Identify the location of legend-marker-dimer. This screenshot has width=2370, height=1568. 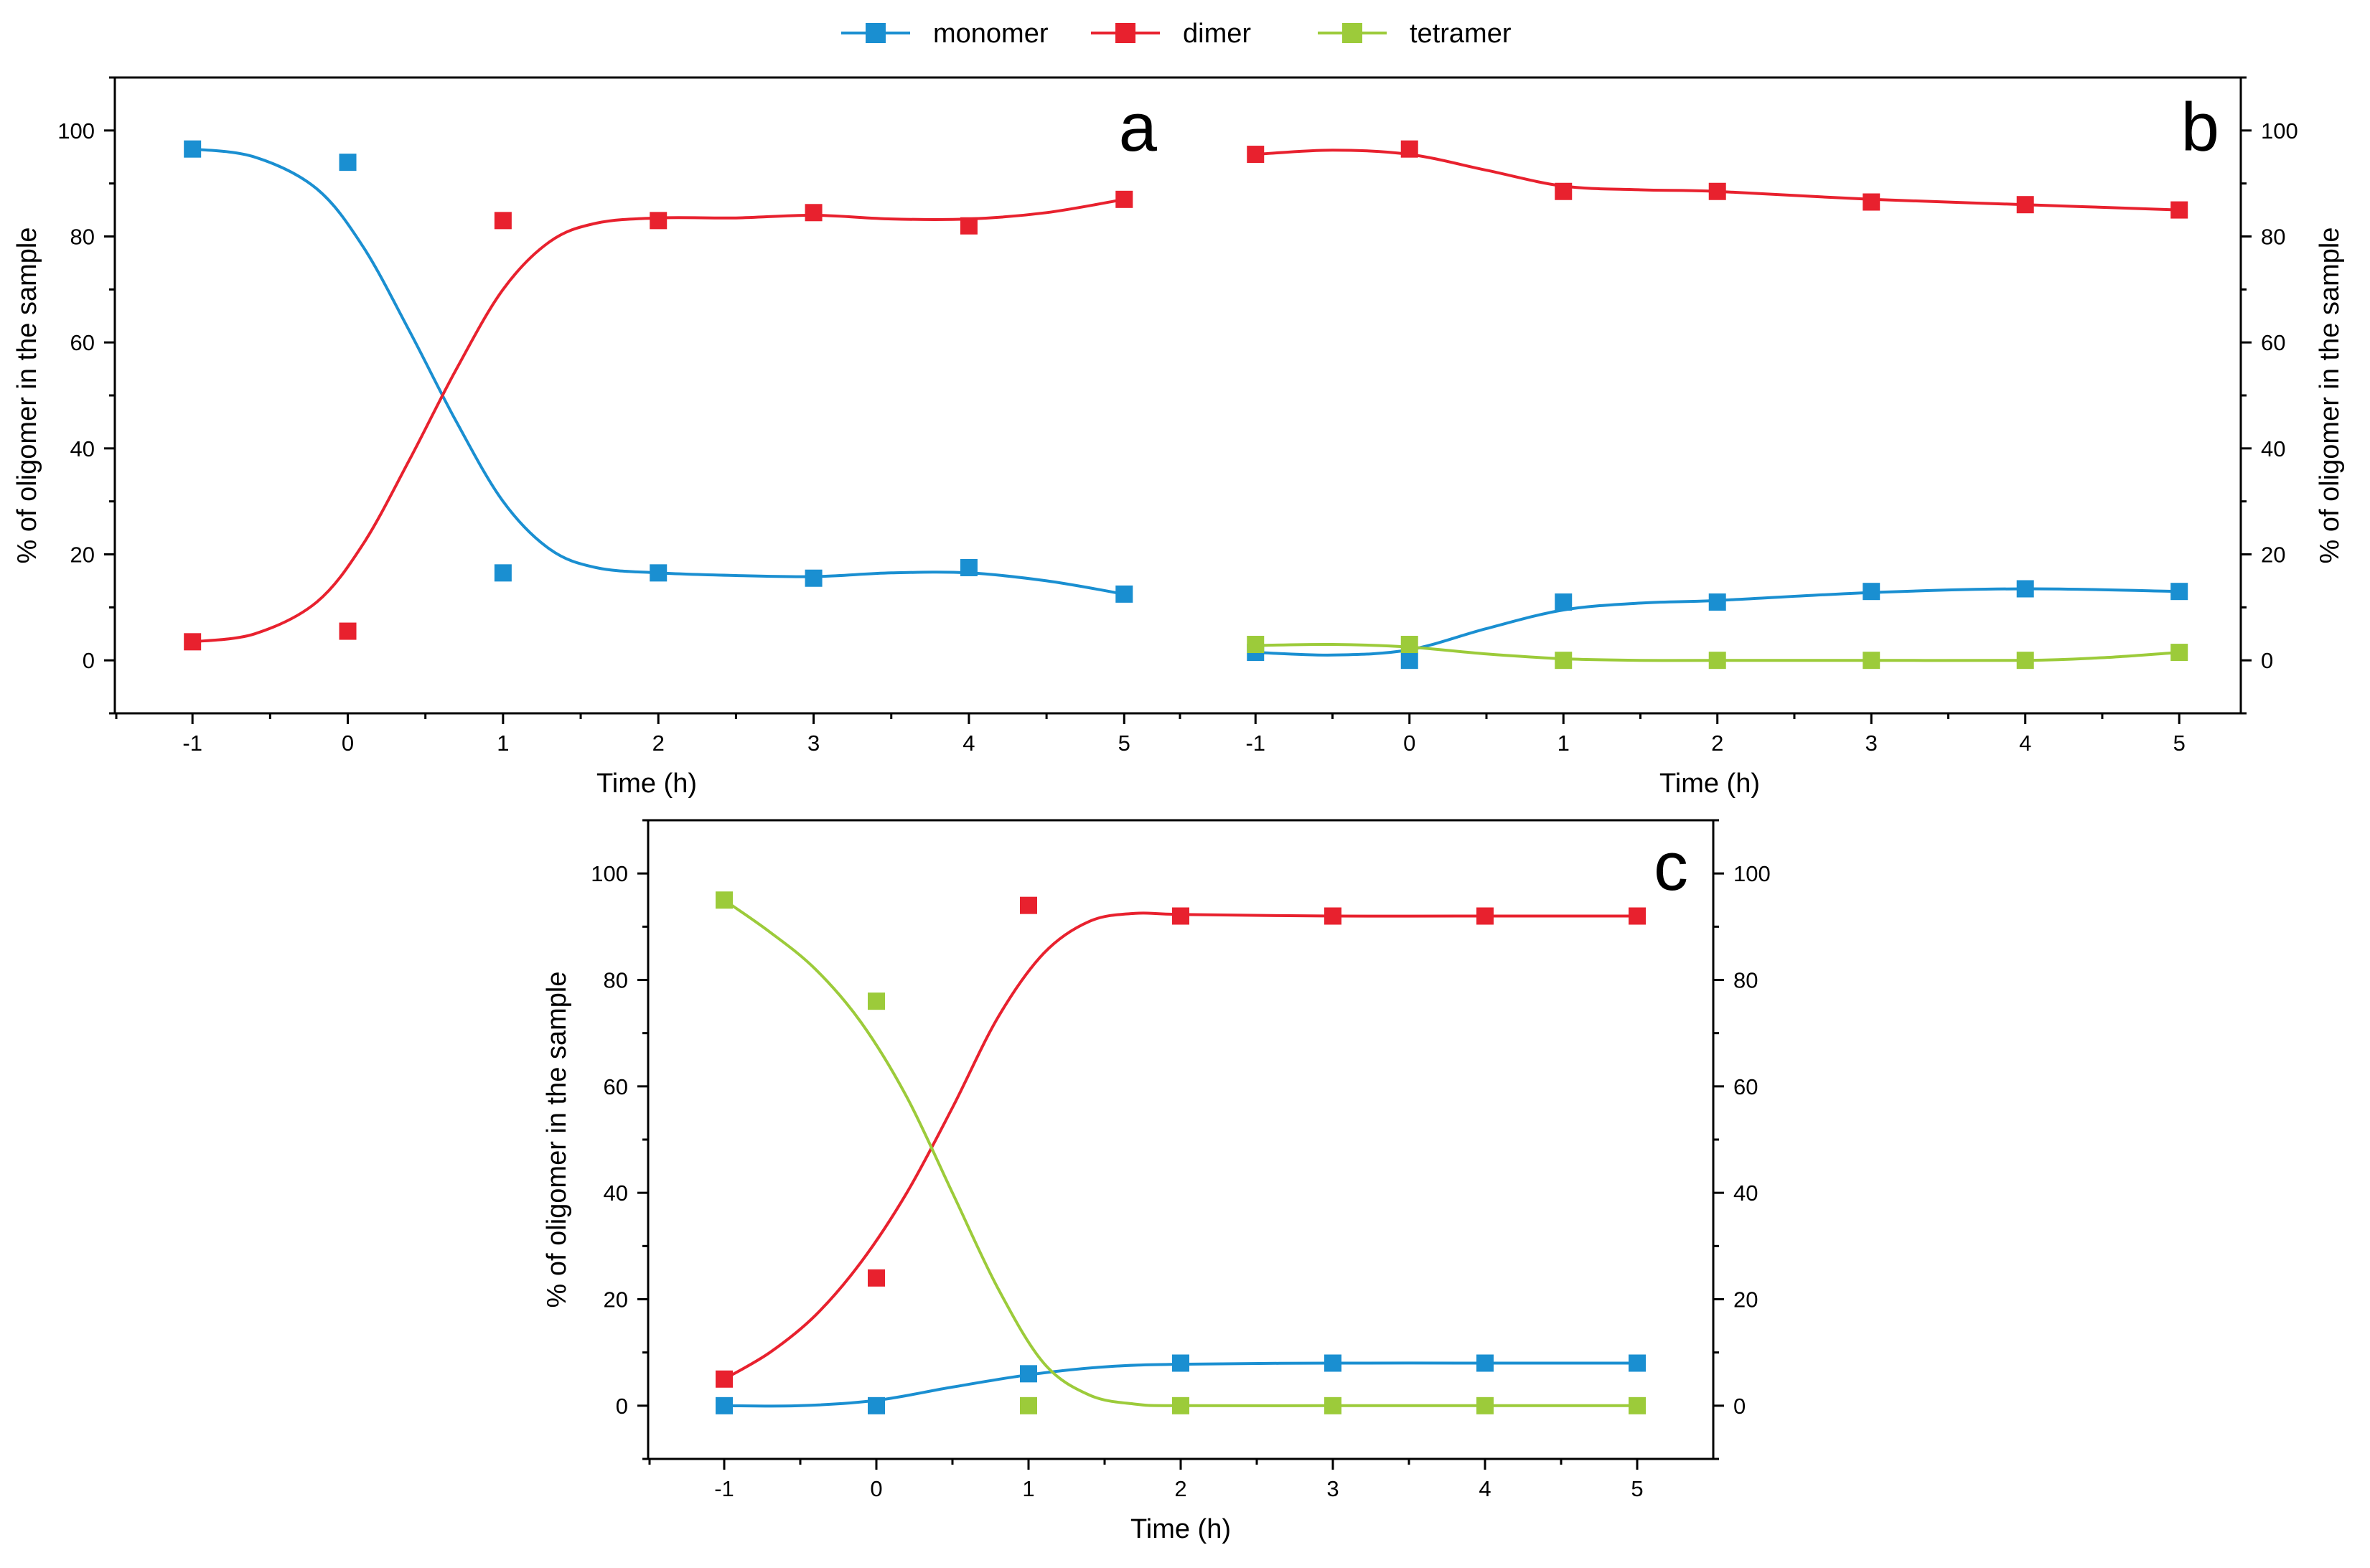
(1125, 33).